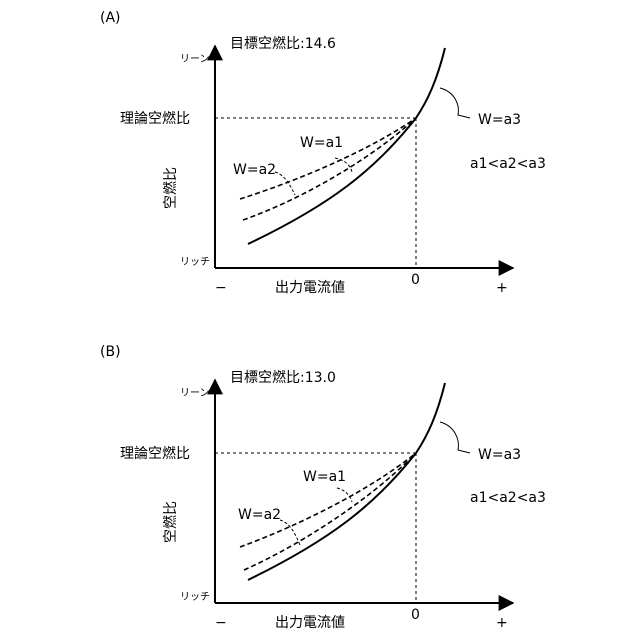 The width and height of the screenshot is (640, 640). What do you see at coordinates (283, 43) in the screenshot?
I see `target-afr-label: 目標空燃比:14.6` at bounding box center [283, 43].